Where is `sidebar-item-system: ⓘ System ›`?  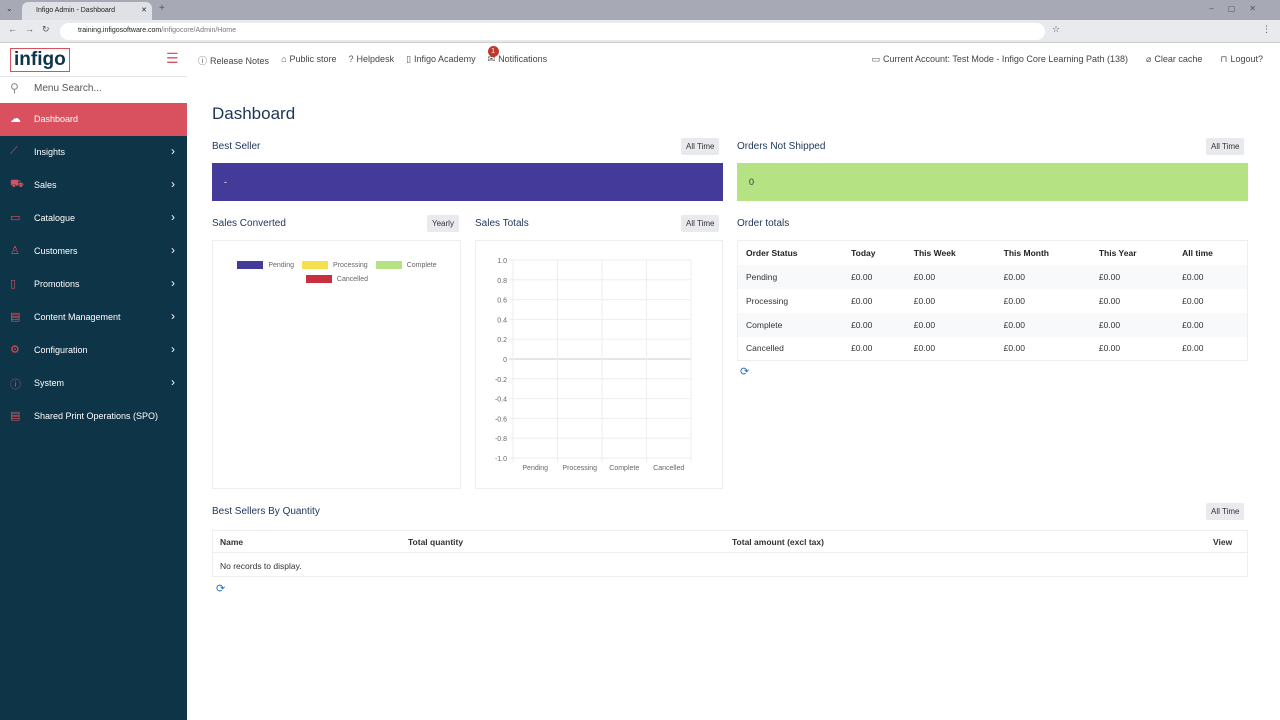 sidebar-item-system: ⓘ System › is located at coordinates (93, 383).